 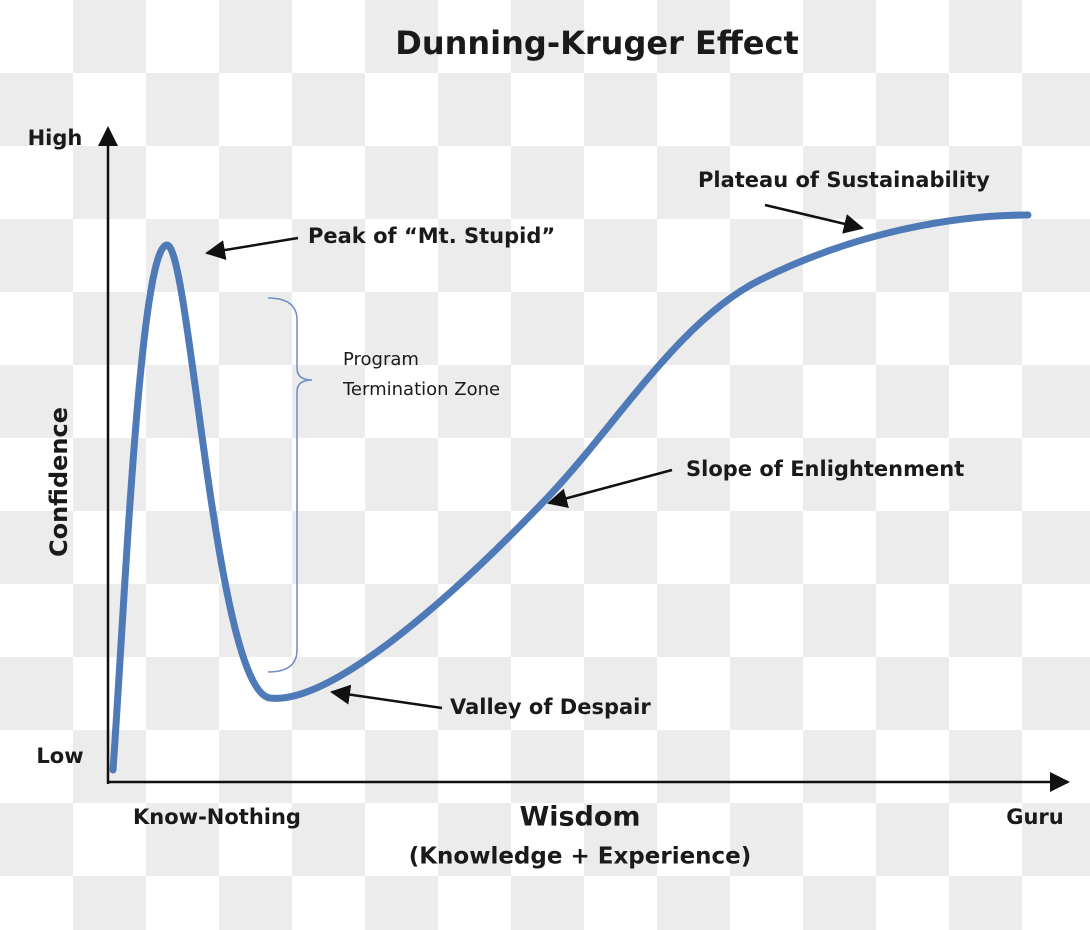 What do you see at coordinates (290, 485) in the screenshot?
I see `zone-bracket` at bounding box center [290, 485].